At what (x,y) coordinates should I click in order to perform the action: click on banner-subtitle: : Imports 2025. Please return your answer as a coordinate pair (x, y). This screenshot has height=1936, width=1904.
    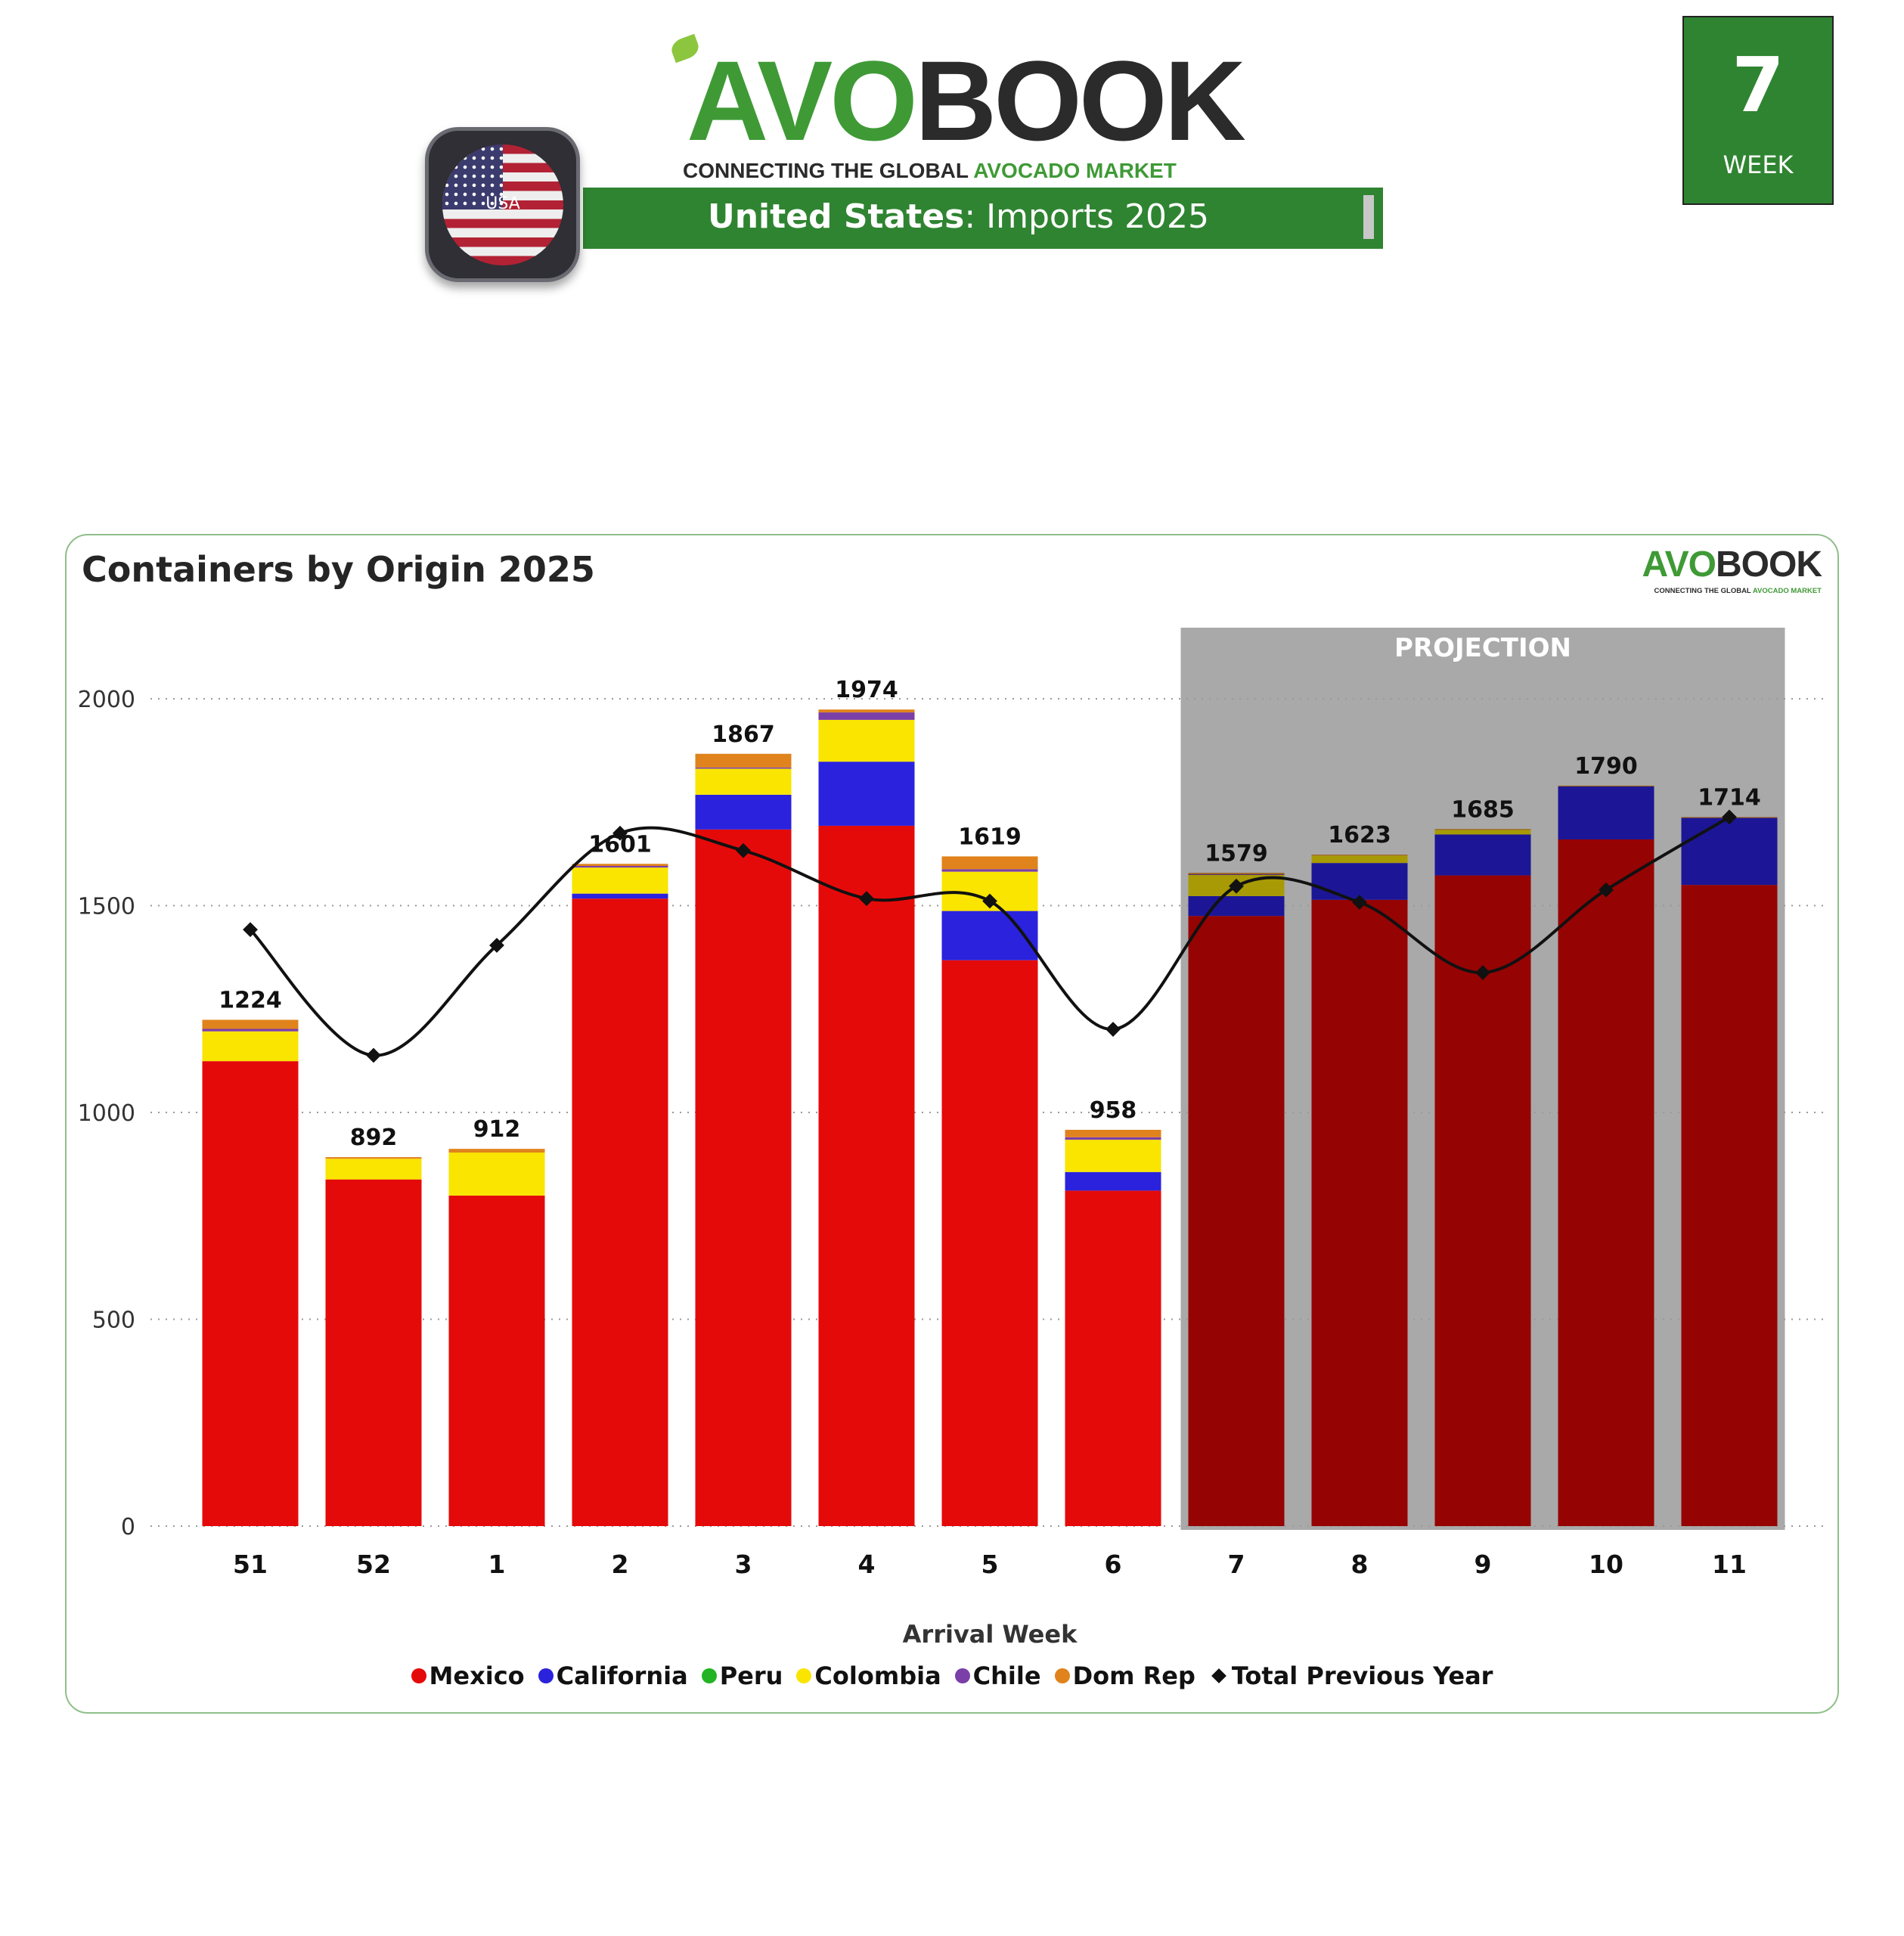
    Looking at the image, I should click on (1087, 216).